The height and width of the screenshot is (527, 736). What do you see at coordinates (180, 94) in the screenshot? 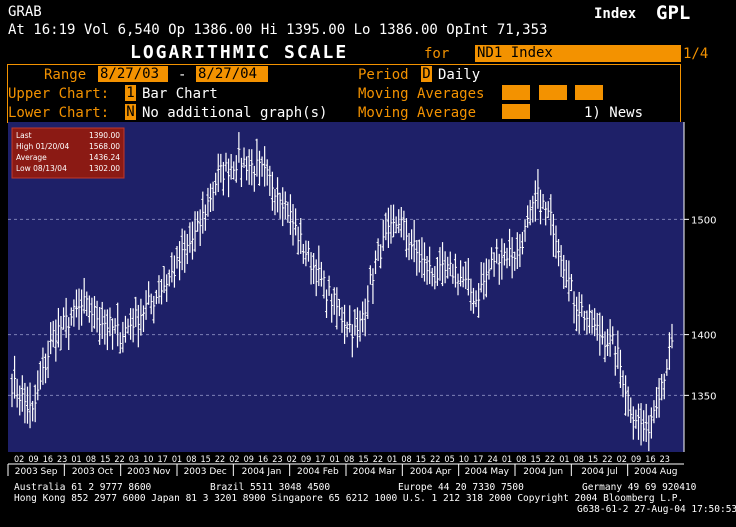
I see `upper-chart-value: Bar Chart` at bounding box center [180, 94].